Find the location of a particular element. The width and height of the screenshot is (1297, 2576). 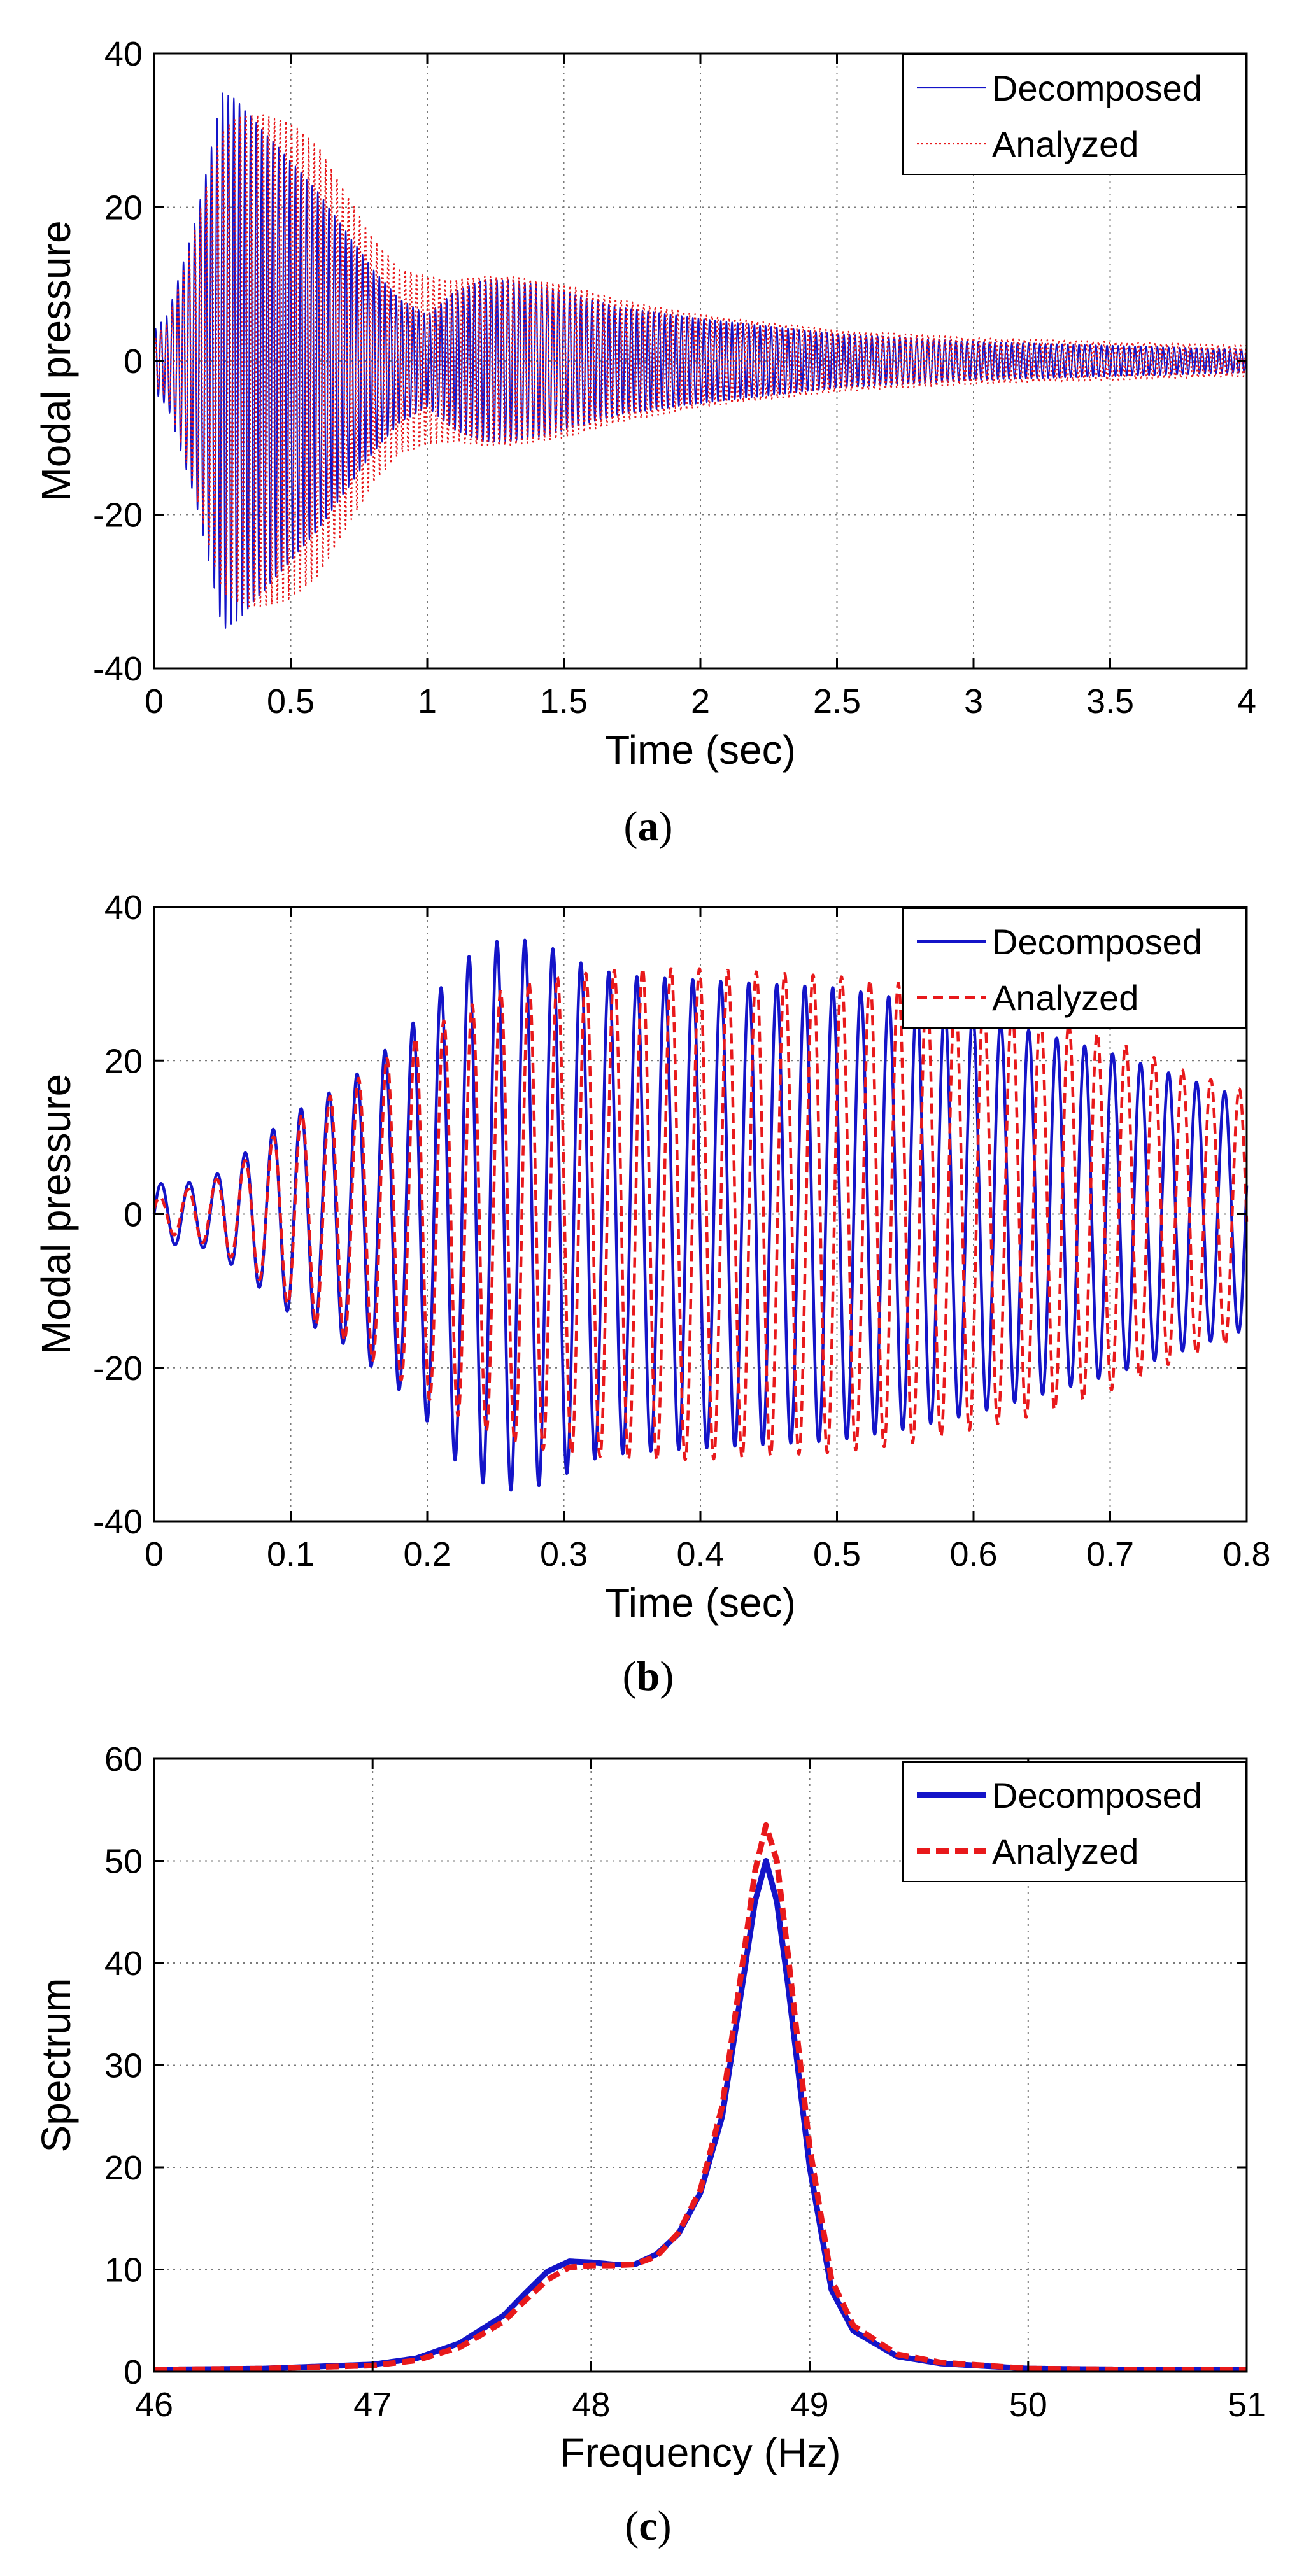

x-tick-label: 49 is located at coordinates (810, 2405).